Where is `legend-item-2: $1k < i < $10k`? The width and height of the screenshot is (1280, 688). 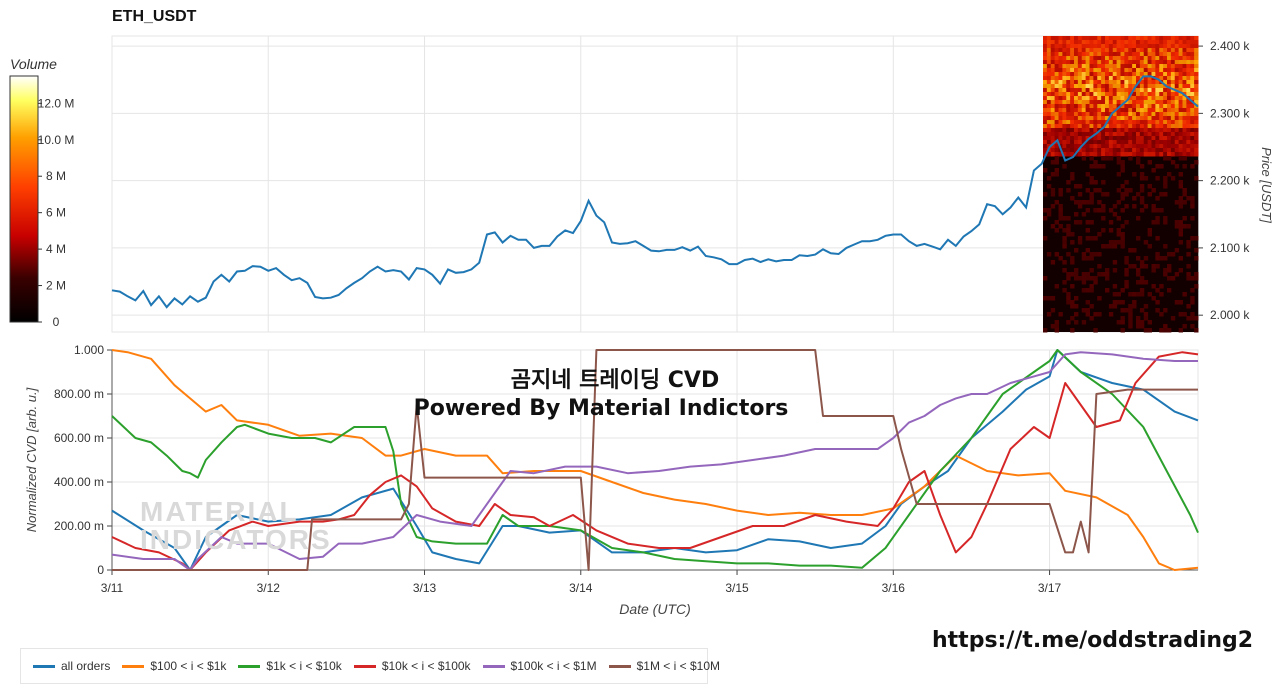
legend-item-2: $1k < i < $10k is located at coordinates (290, 666).